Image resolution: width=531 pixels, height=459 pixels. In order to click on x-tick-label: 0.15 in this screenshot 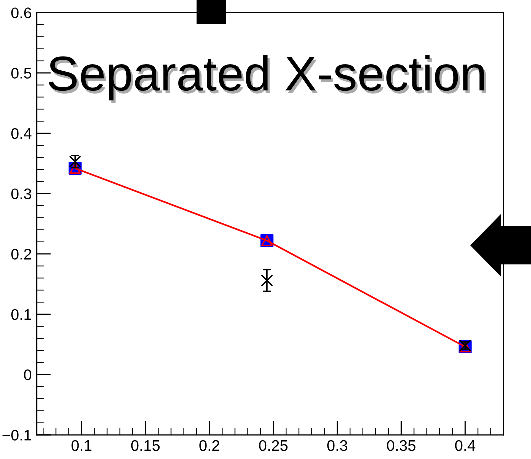, I will do `click(145, 446)`.